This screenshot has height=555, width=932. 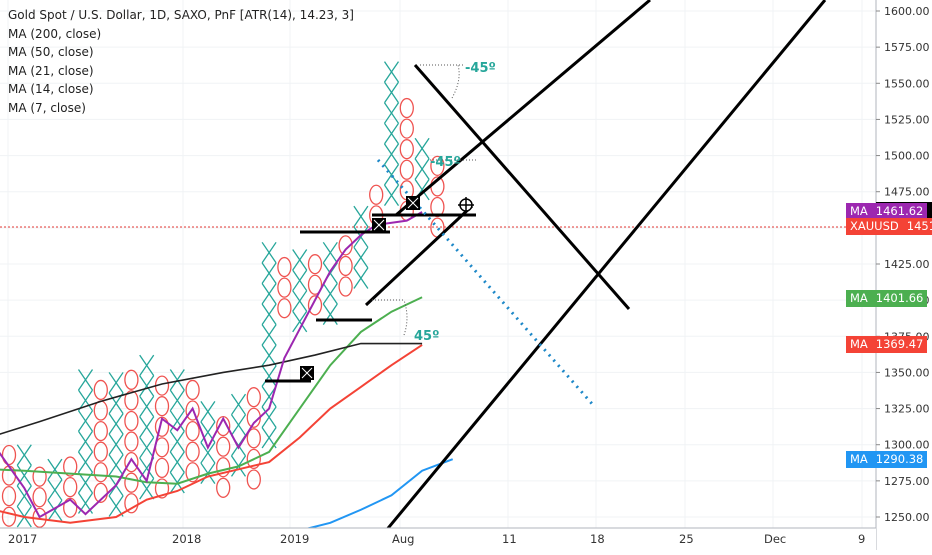 I want to click on price-badge-value: 1451.46, so click(x=917, y=226).